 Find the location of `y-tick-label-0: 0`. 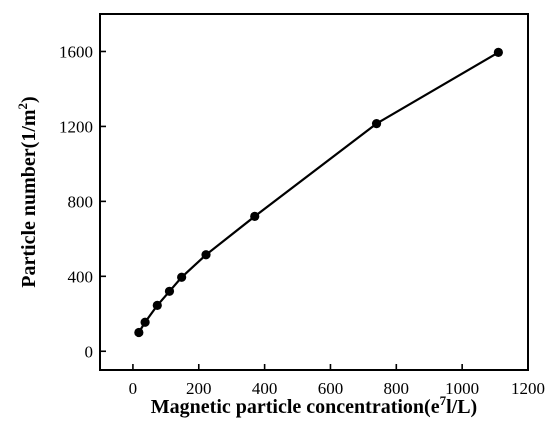

y-tick-label-0: 0 is located at coordinates (89, 351).